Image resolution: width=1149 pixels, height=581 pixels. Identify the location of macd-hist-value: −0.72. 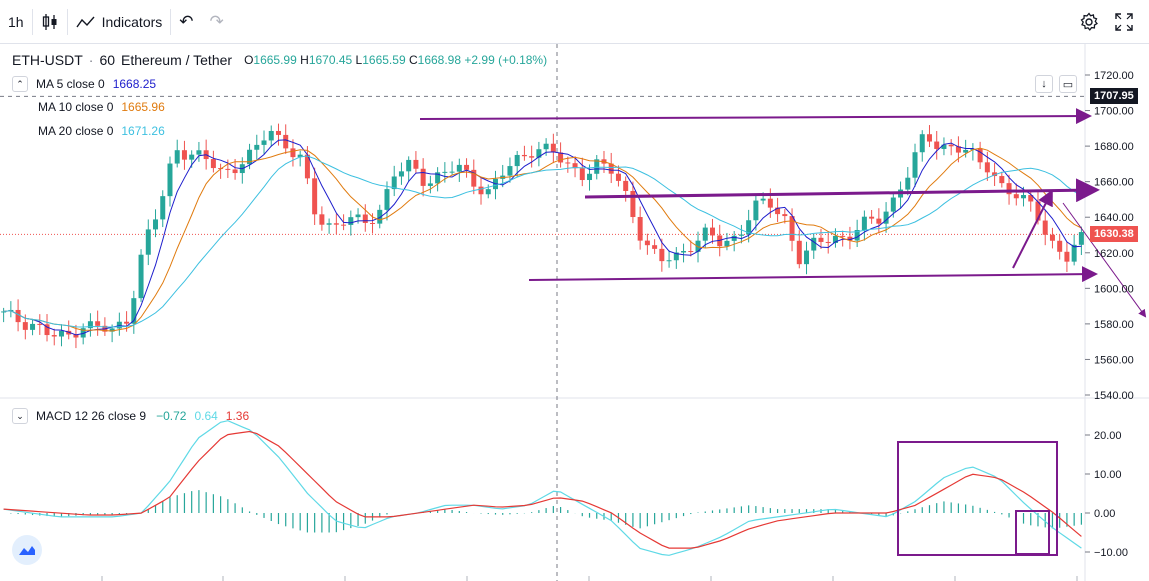
(171, 416).